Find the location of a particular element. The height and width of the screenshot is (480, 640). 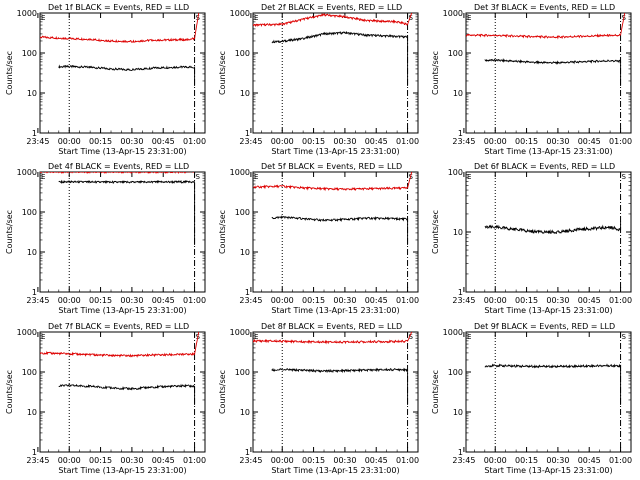

panel-title: Det 2f BLACK = Events, RED = LLD is located at coordinates (331, 7).